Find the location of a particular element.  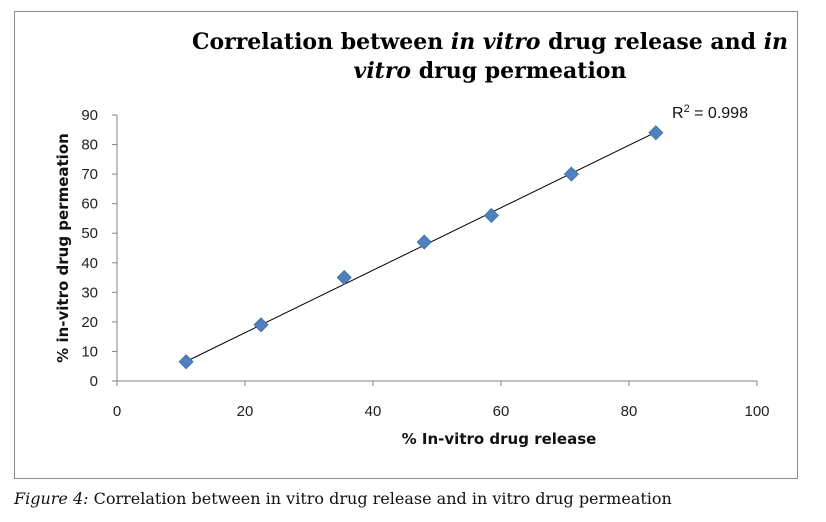

y-tick-label: 40 is located at coordinates (89, 263).